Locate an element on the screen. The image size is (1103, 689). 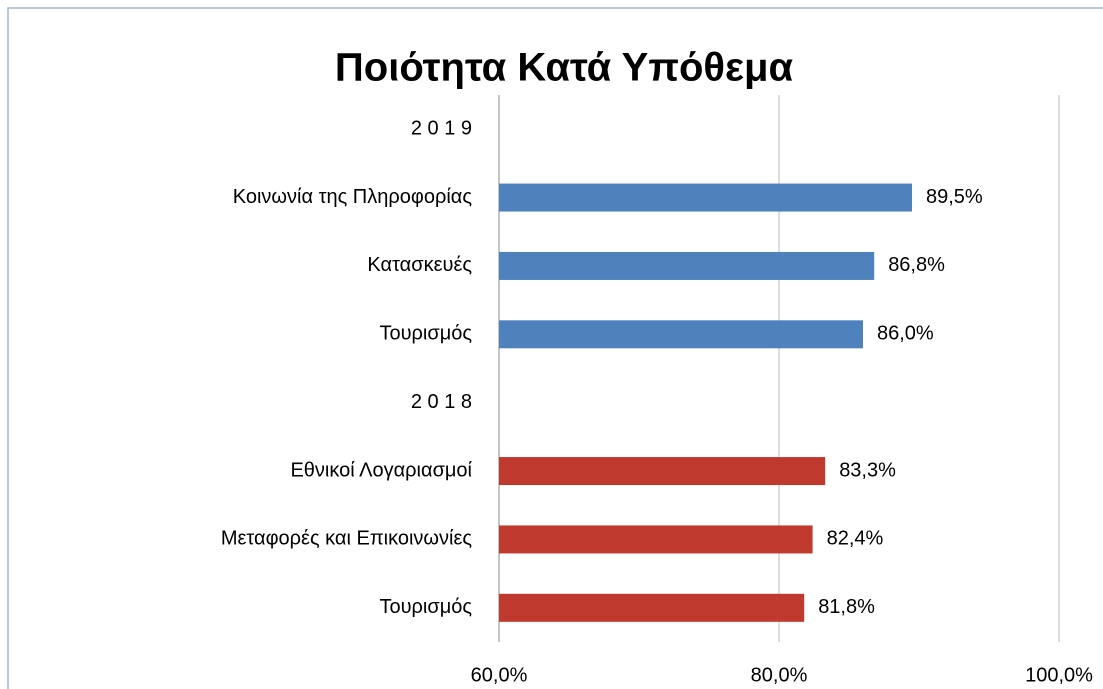
chart-title: Ποιότητα Κατά Υπόθεμα is located at coordinates (564, 68).